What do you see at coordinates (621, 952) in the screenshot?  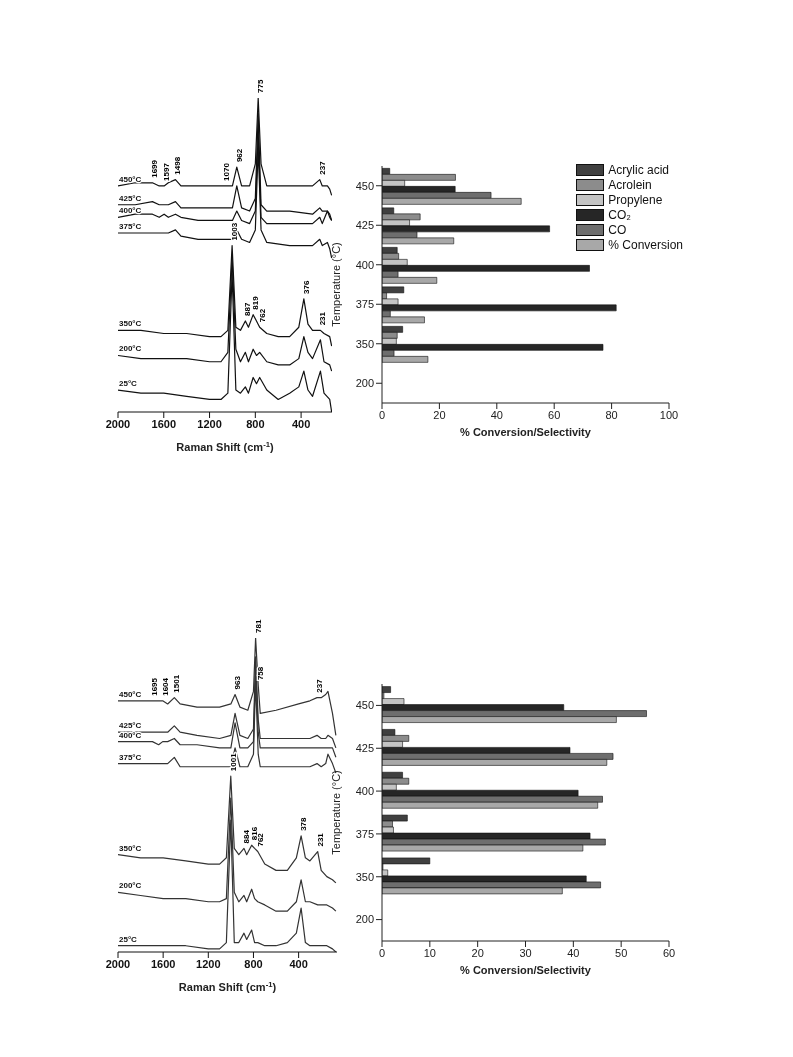 I see `x-tick-label: 50` at bounding box center [621, 952].